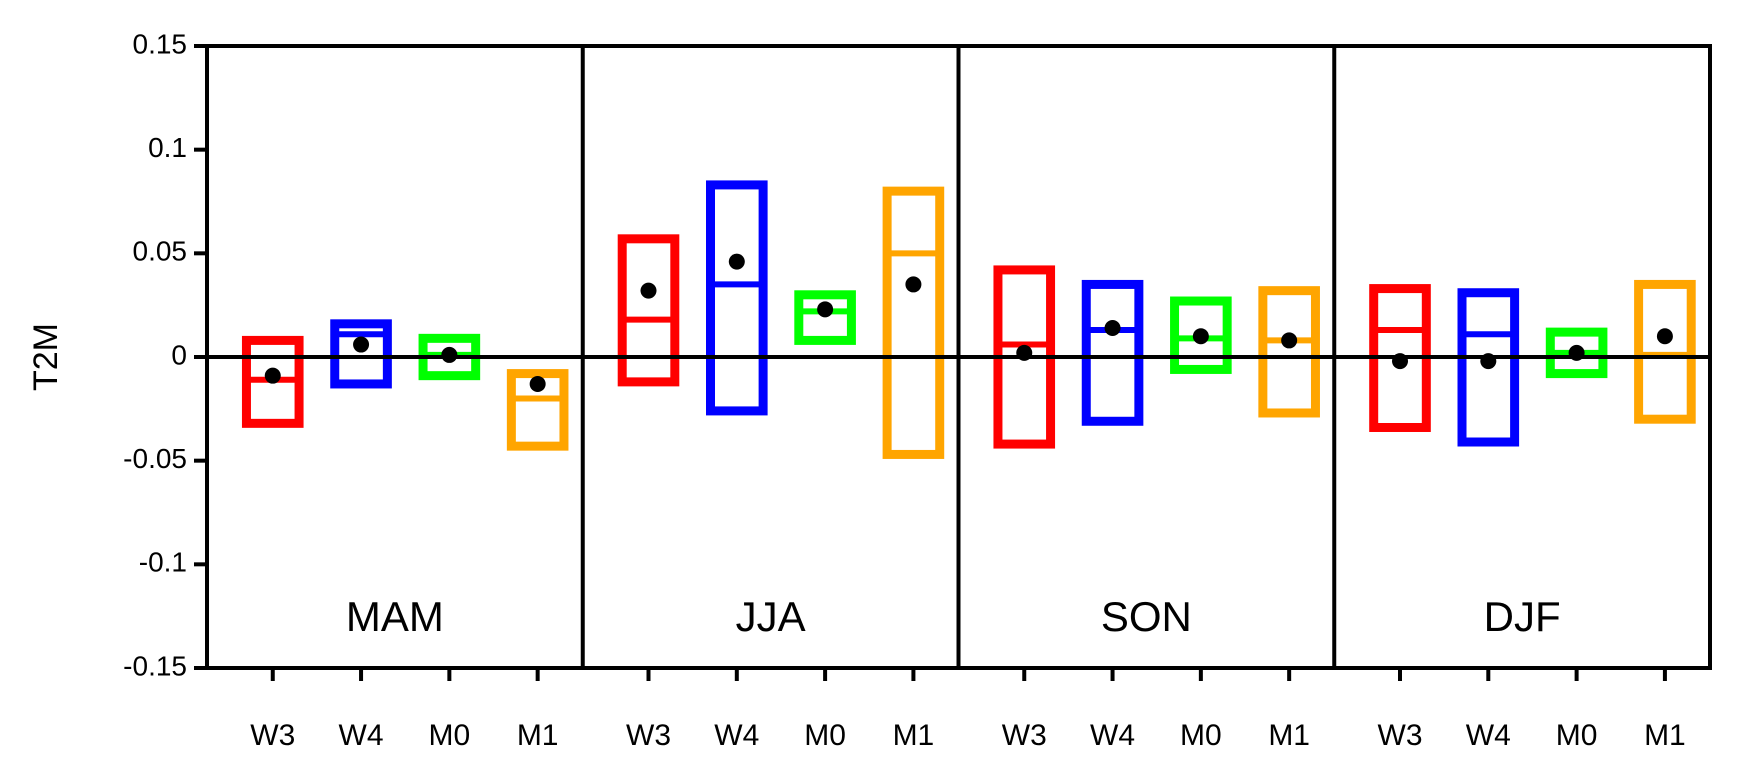  Describe the element at coordinates (160, 43) in the screenshot. I see `y-tick-label: 0.15` at that location.